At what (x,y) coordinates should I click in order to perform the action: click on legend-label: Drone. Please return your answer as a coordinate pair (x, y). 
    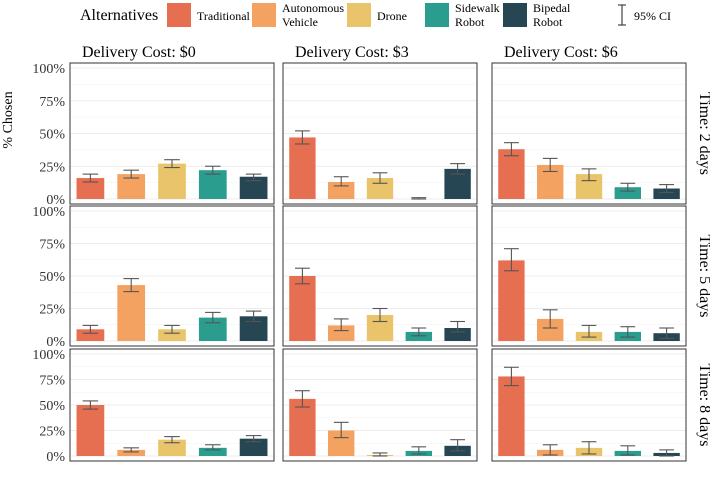
    Looking at the image, I should click on (392, 16).